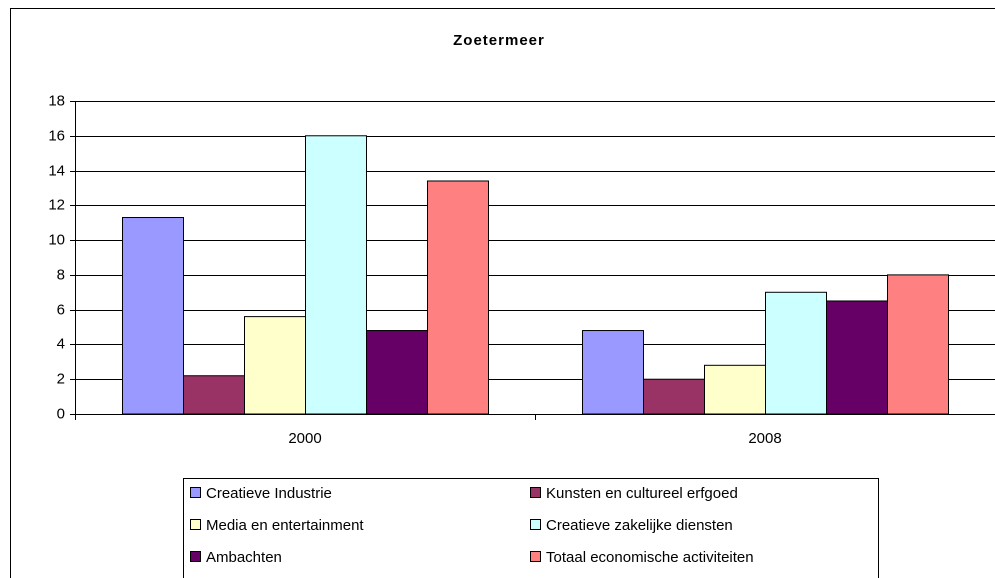 Image resolution: width=995 pixels, height=578 pixels. I want to click on legend-label: Media en entertainment, so click(285, 525).